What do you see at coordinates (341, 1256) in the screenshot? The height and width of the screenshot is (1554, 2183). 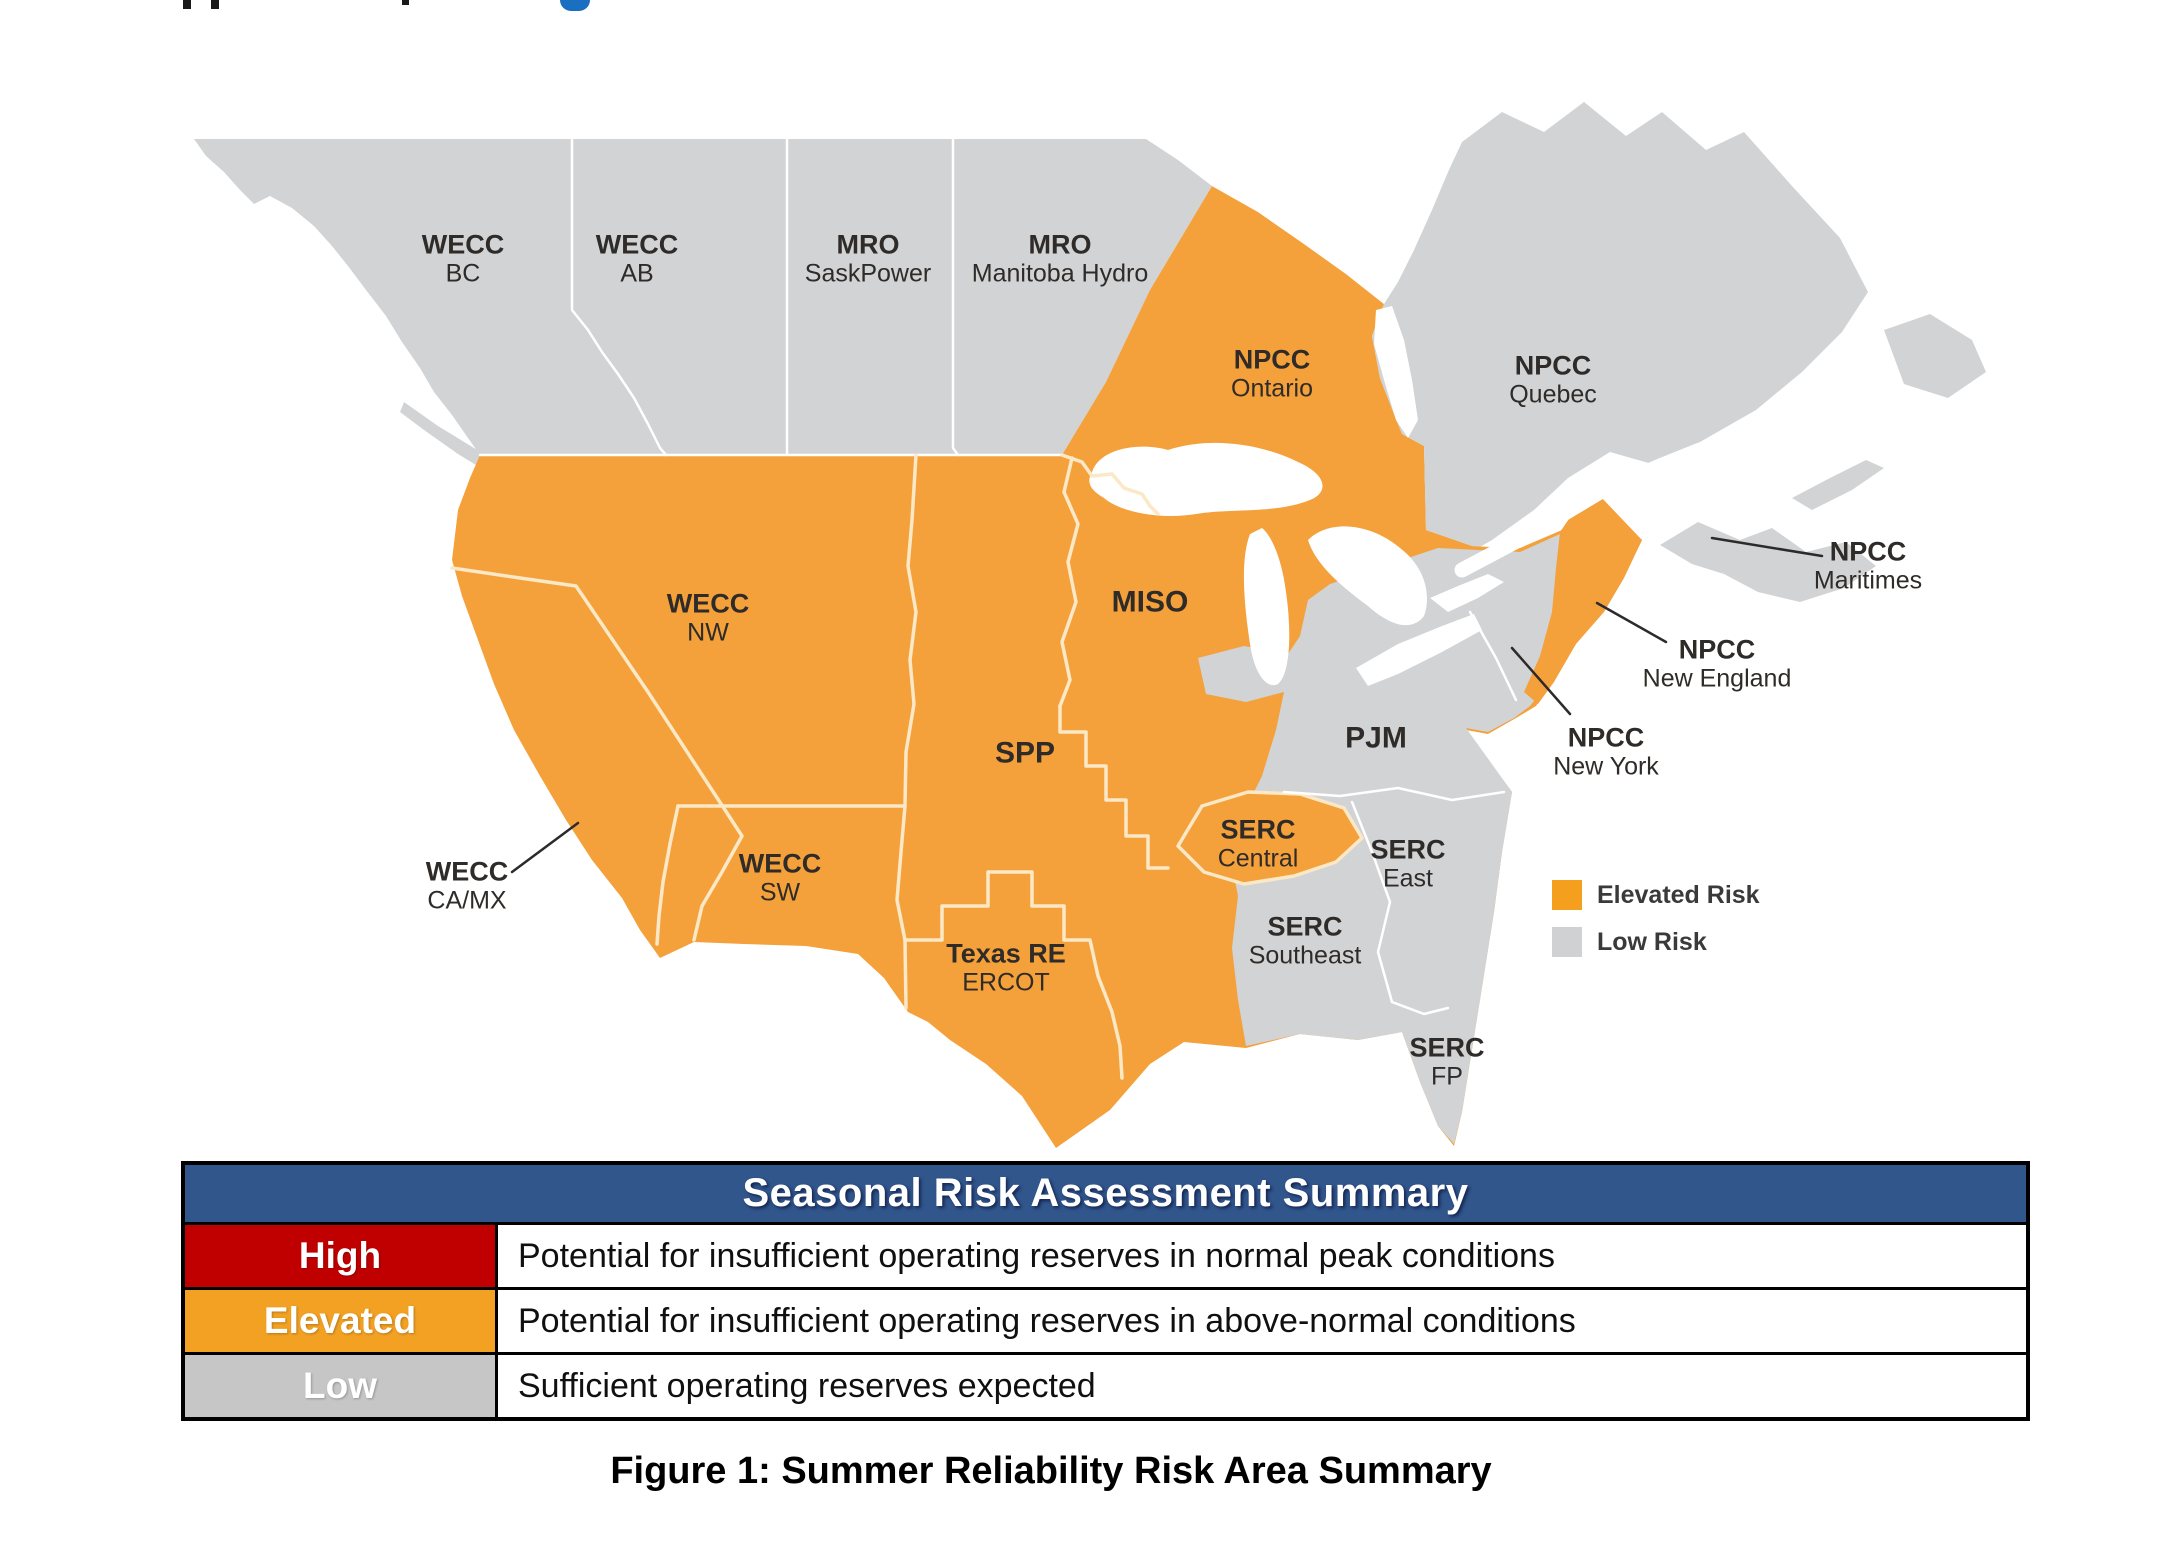 I see `risk-level-high: High` at bounding box center [341, 1256].